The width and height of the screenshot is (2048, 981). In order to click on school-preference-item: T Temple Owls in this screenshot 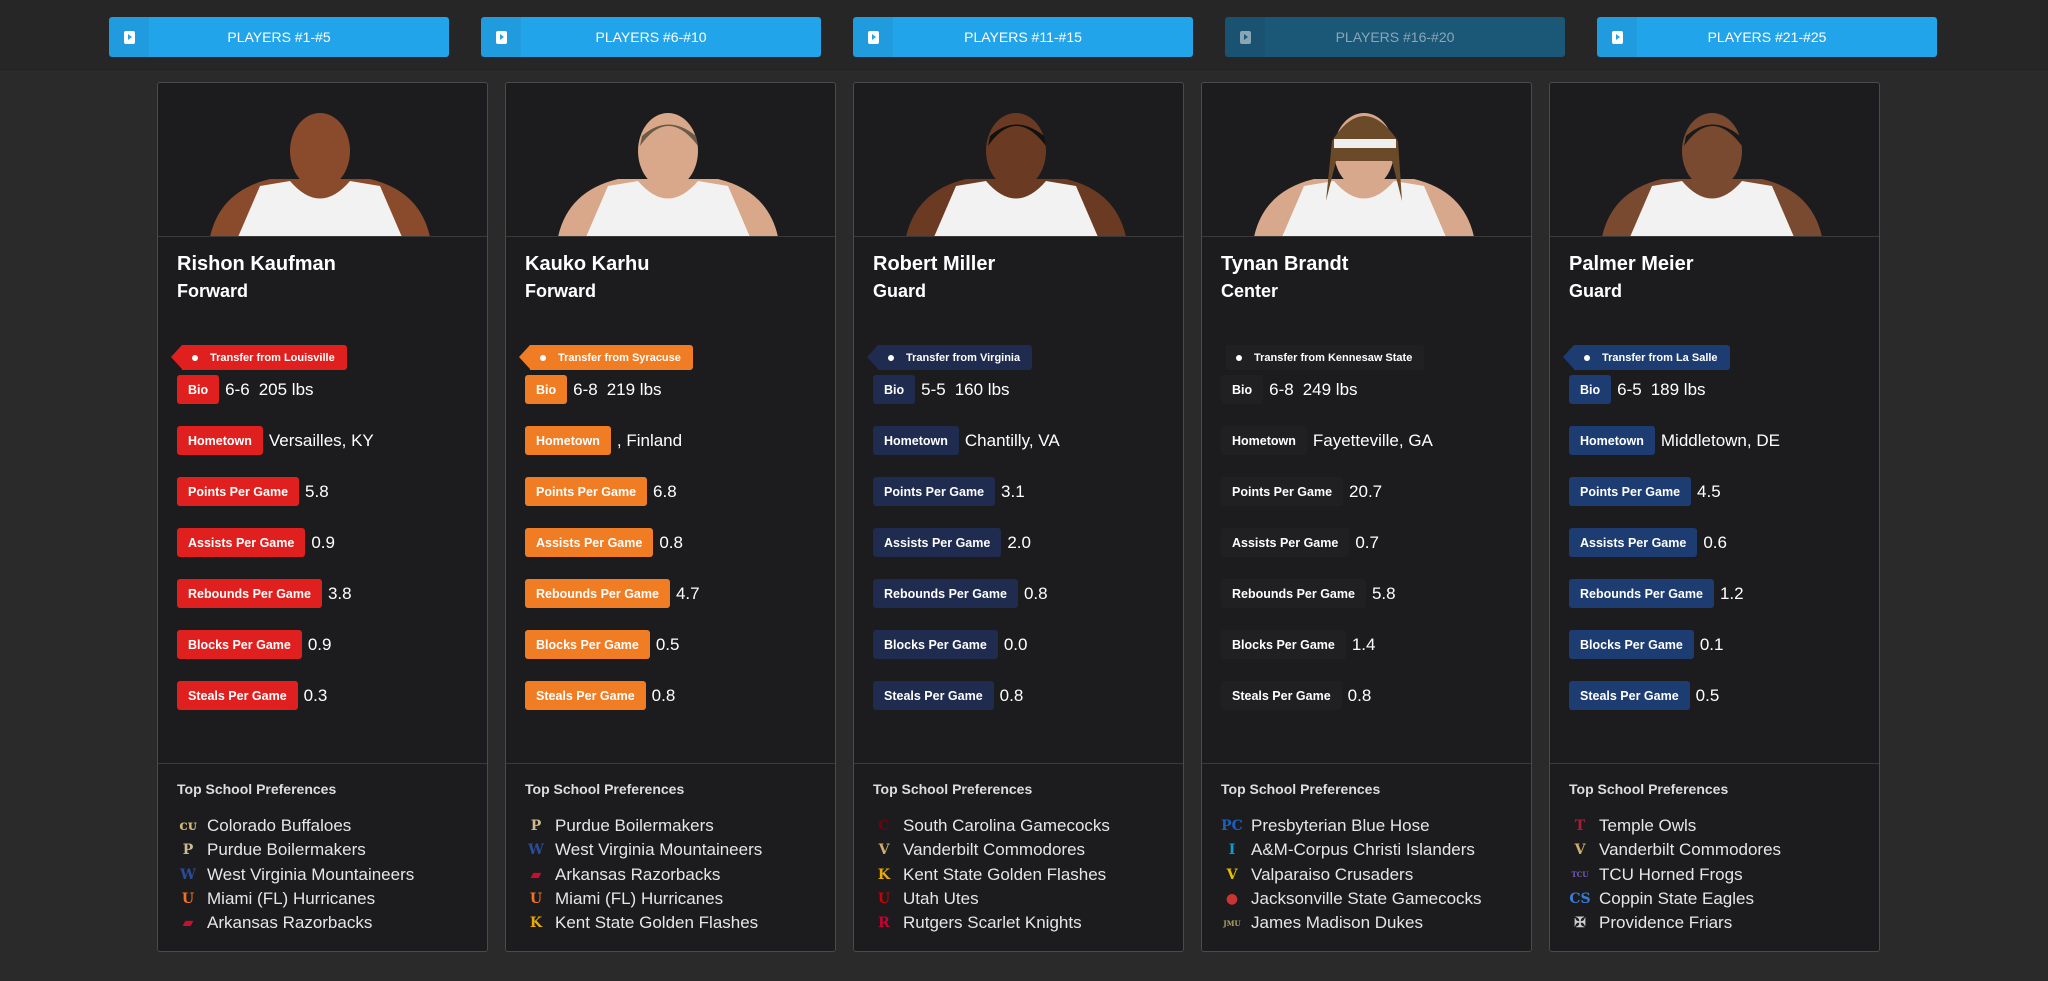, I will do `click(1675, 826)`.